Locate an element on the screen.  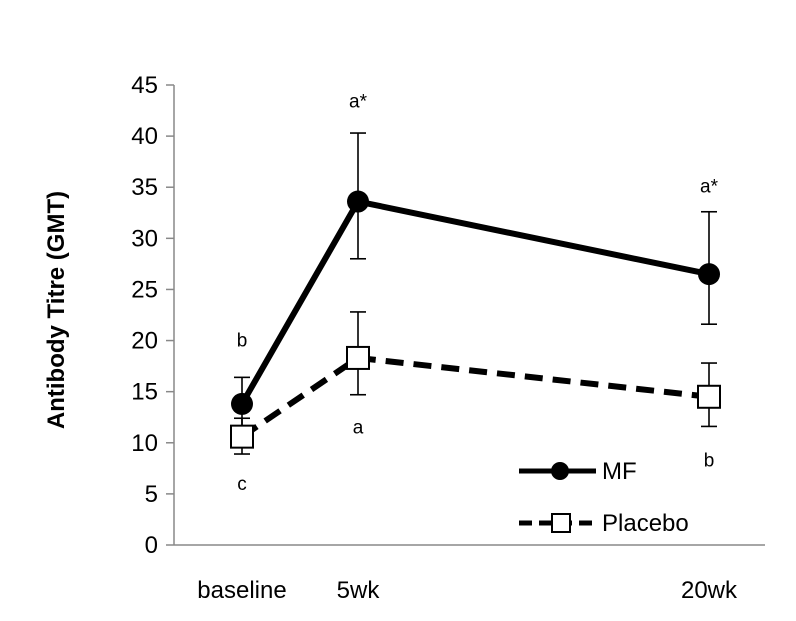
y-tick-label: 40 is located at coordinates (144, 136).